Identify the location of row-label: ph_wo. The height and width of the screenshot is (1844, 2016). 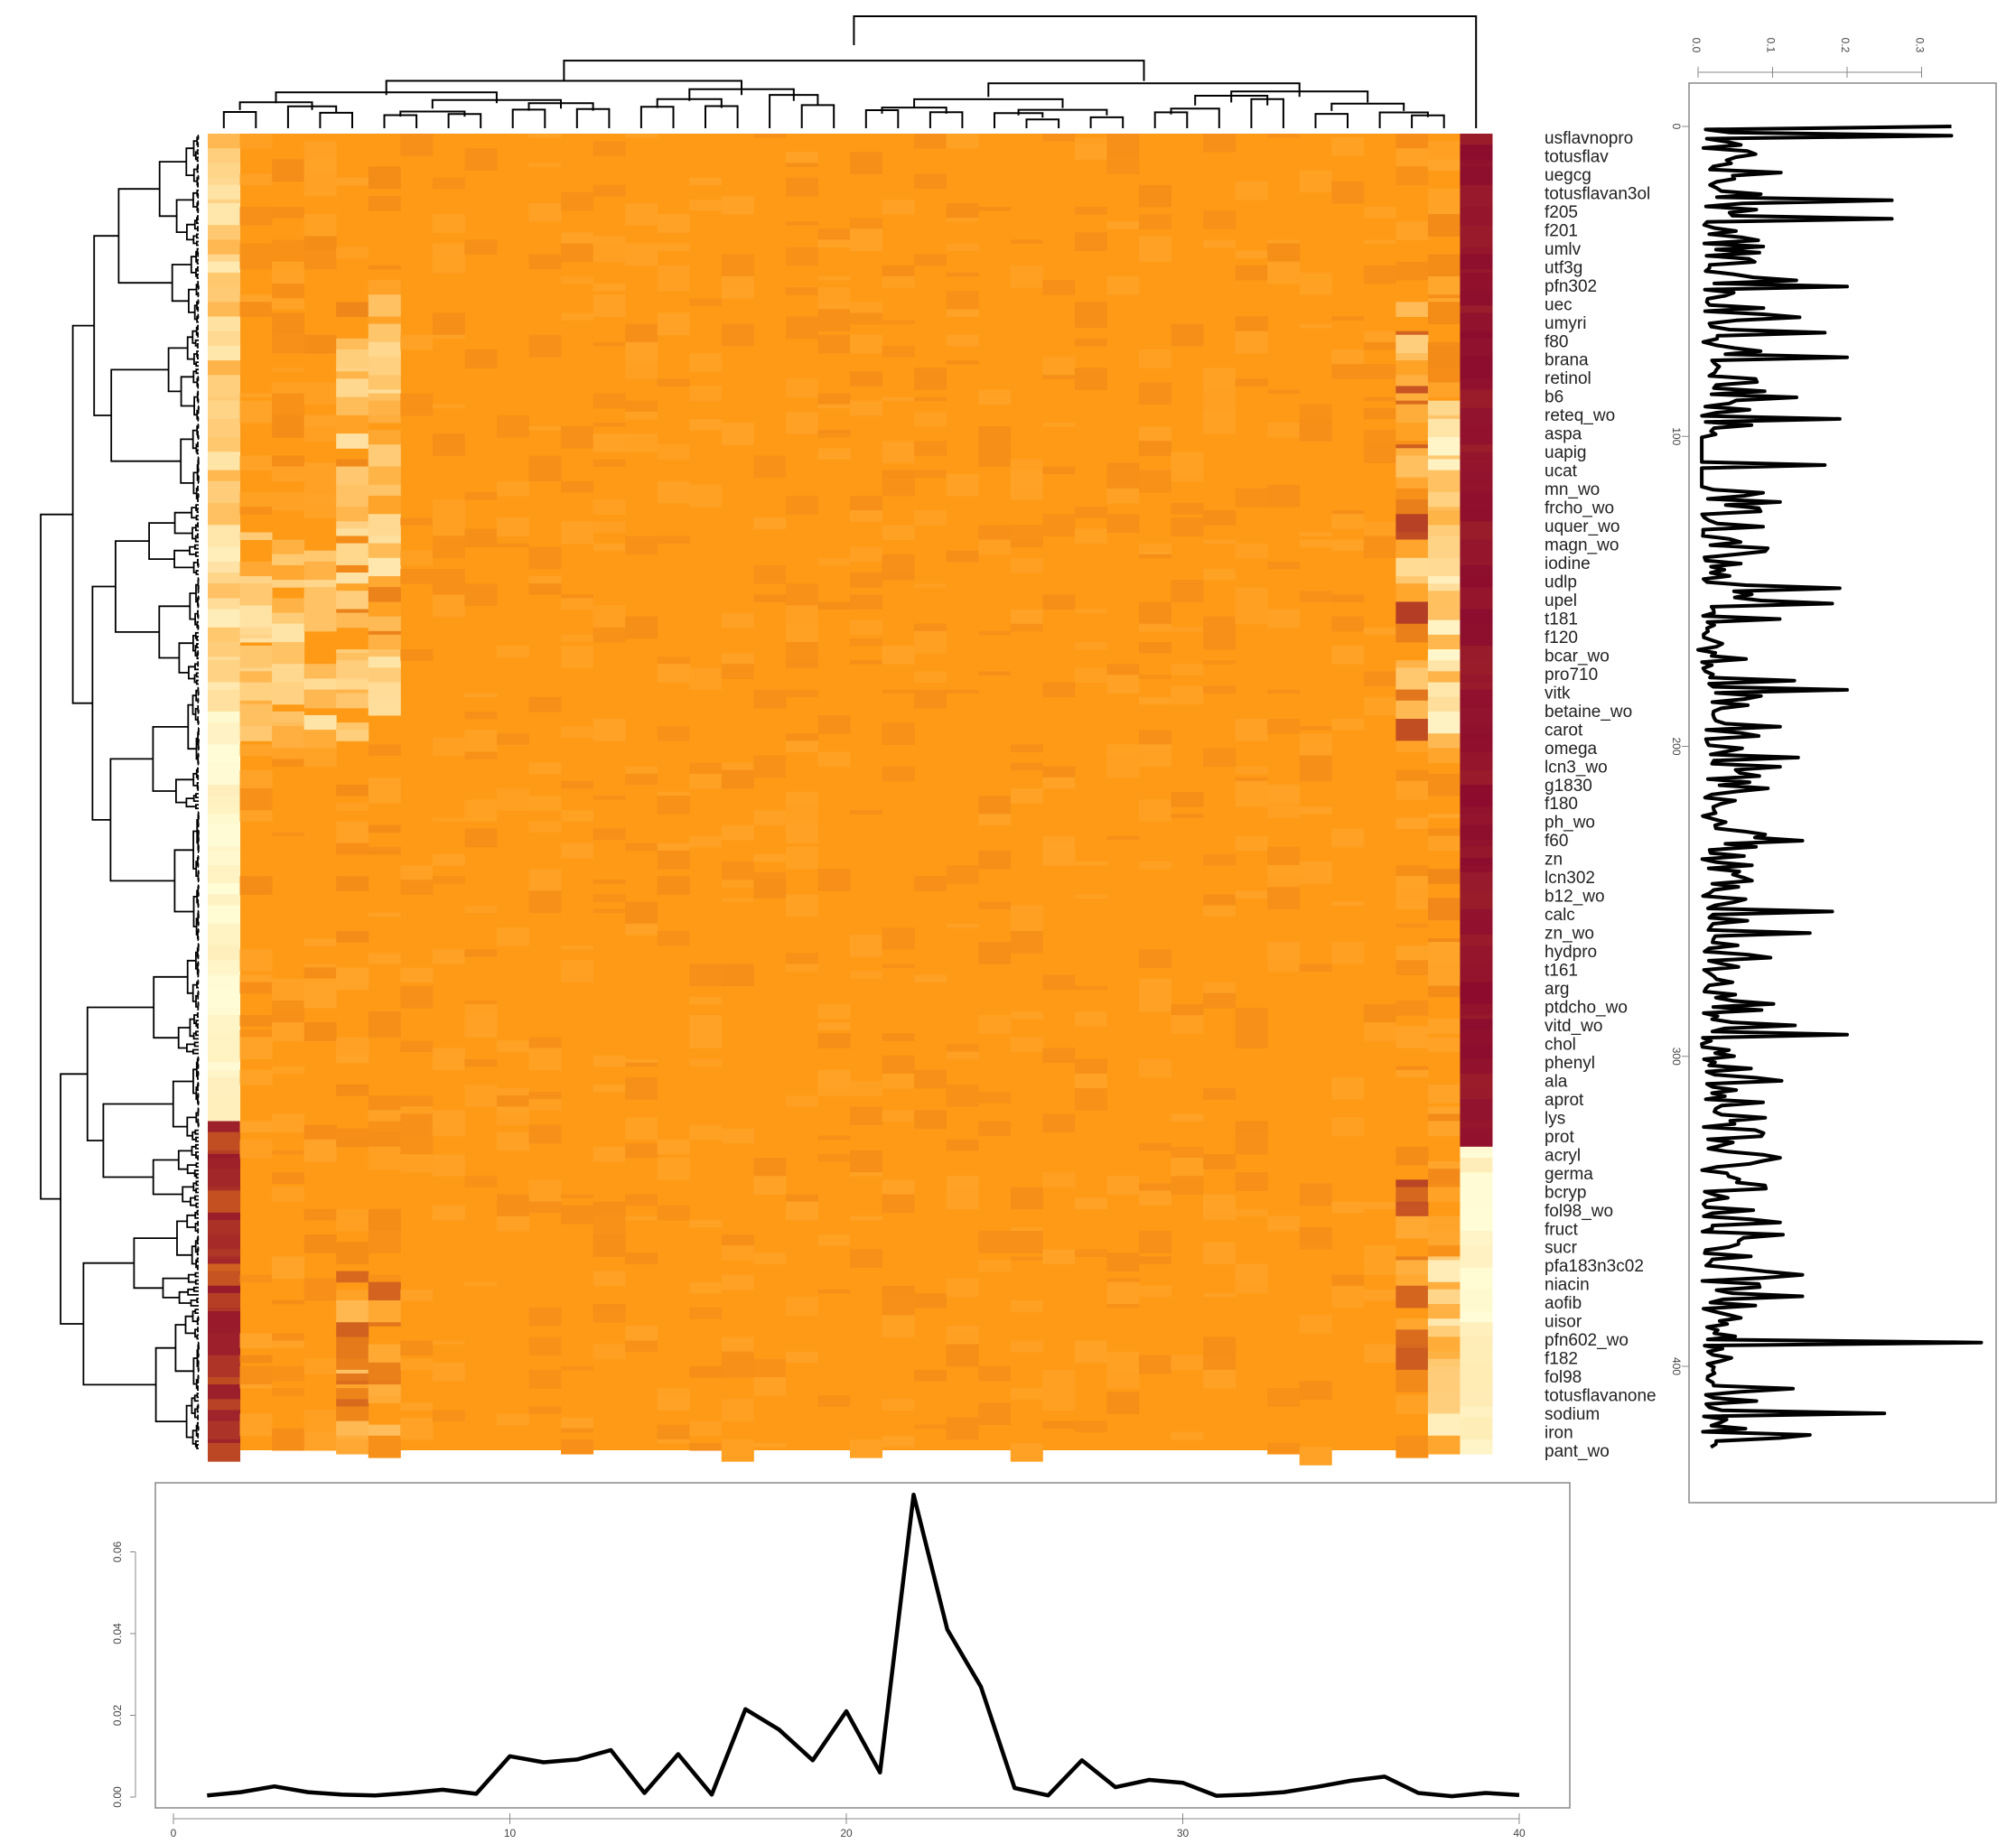
(1570, 824).